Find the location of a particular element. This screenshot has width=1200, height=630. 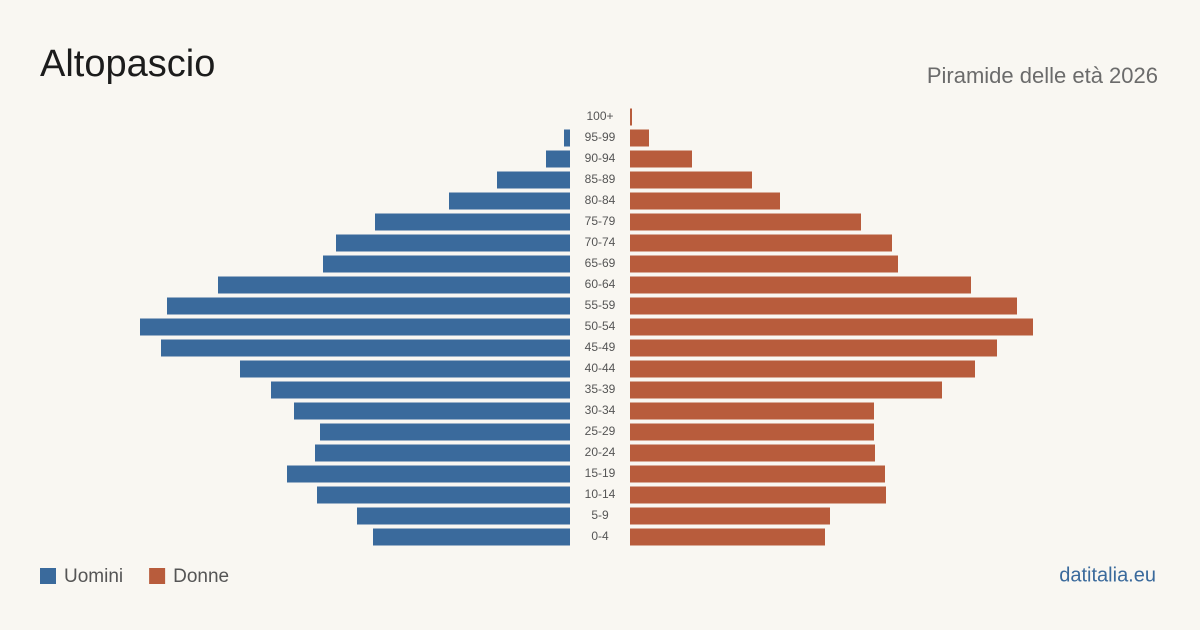

category-label: 75-79 is located at coordinates (600, 221).